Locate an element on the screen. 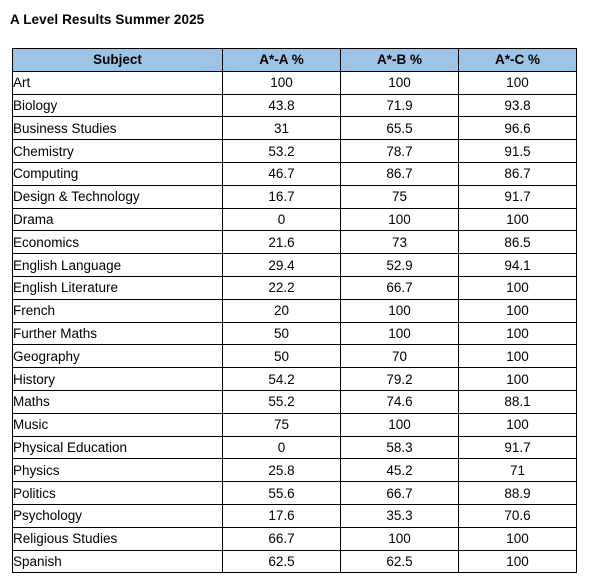 The width and height of the screenshot is (606, 587). value-cell: 16.7 is located at coordinates (281, 196).